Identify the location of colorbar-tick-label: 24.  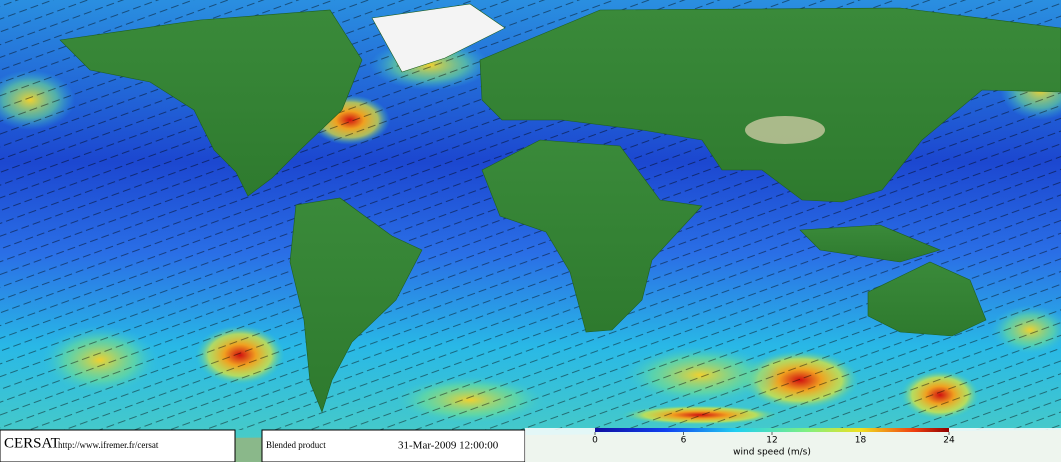
(949, 441).